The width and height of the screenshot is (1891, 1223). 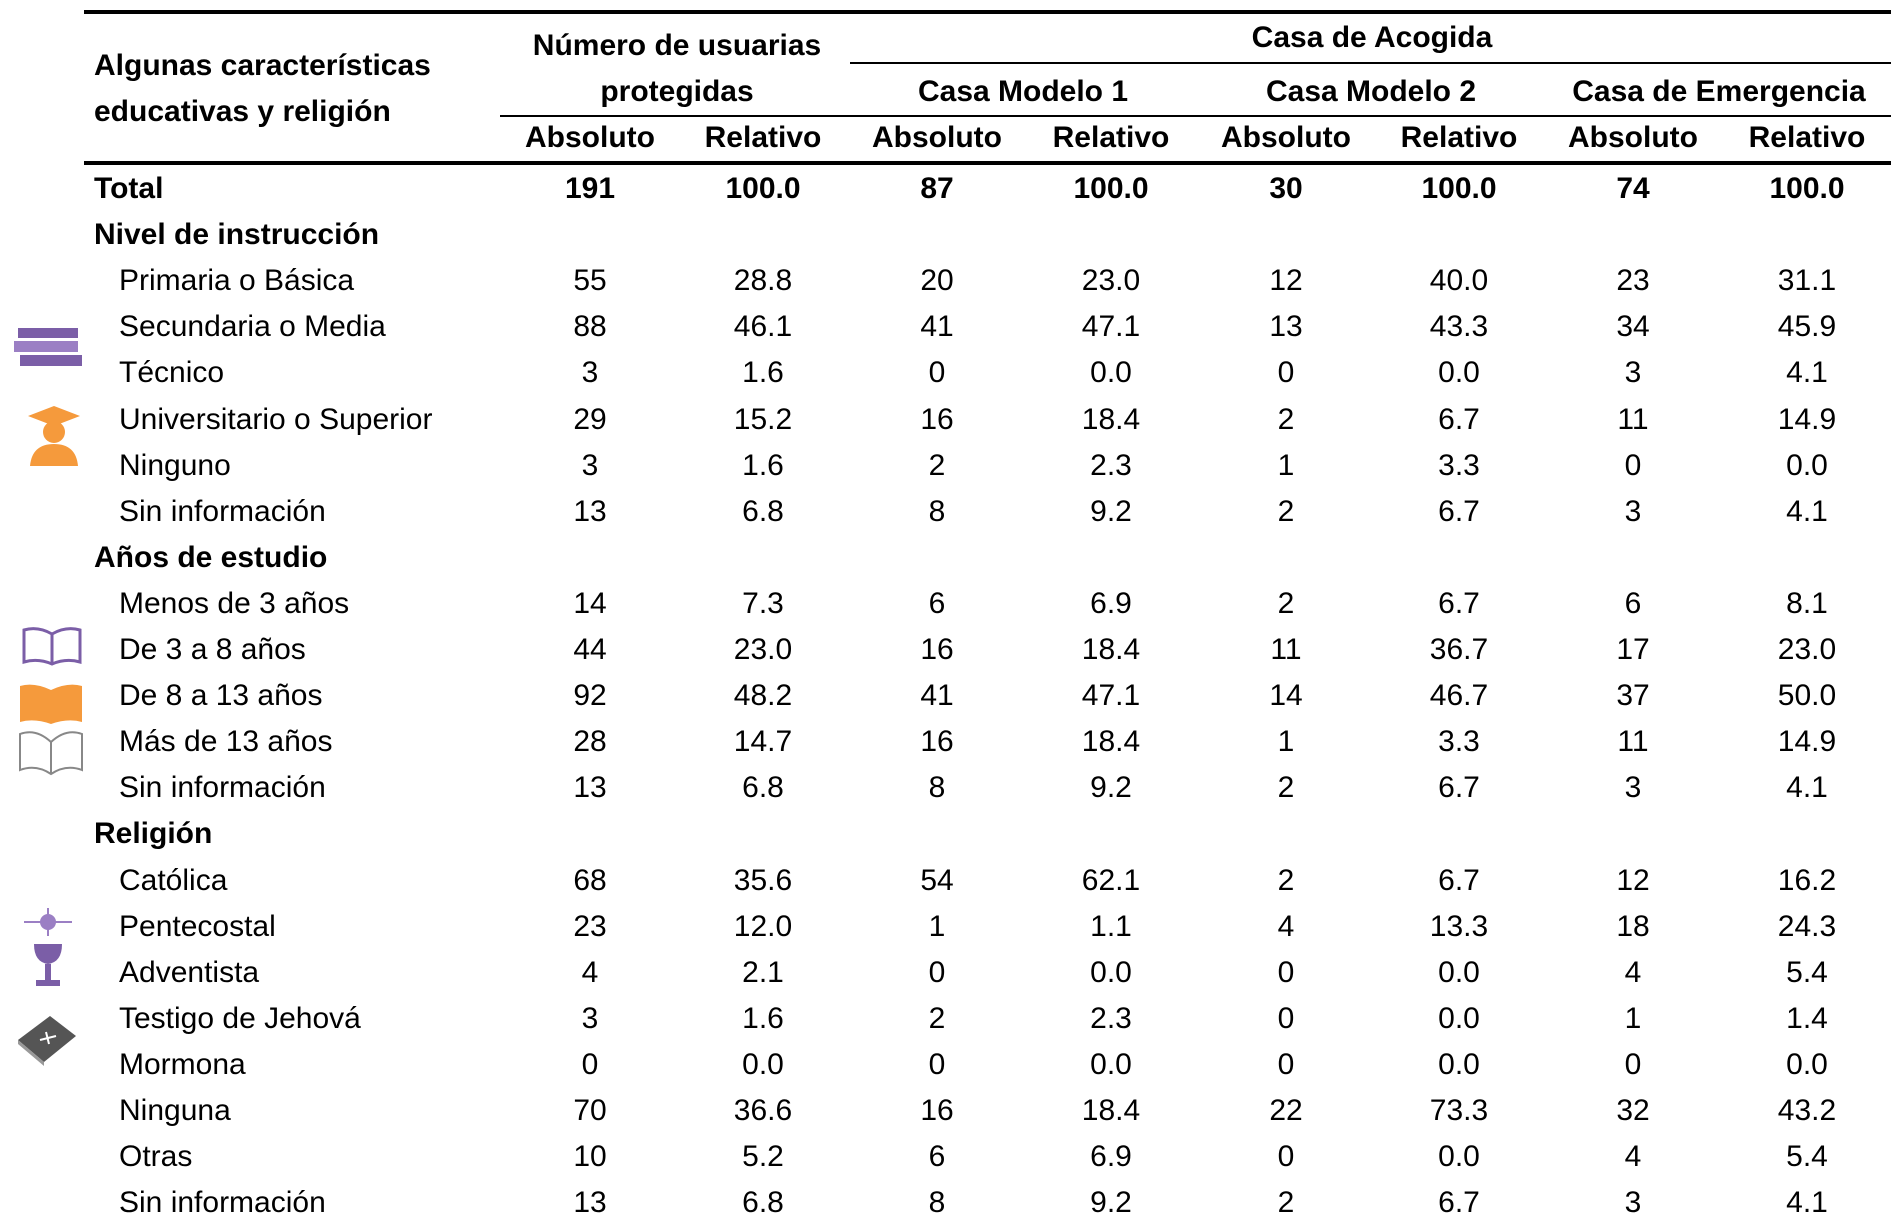 What do you see at coordinates (1111, 880) in the screenshot?
I see `cell: 62.1` at bounding box center [1111, 880].